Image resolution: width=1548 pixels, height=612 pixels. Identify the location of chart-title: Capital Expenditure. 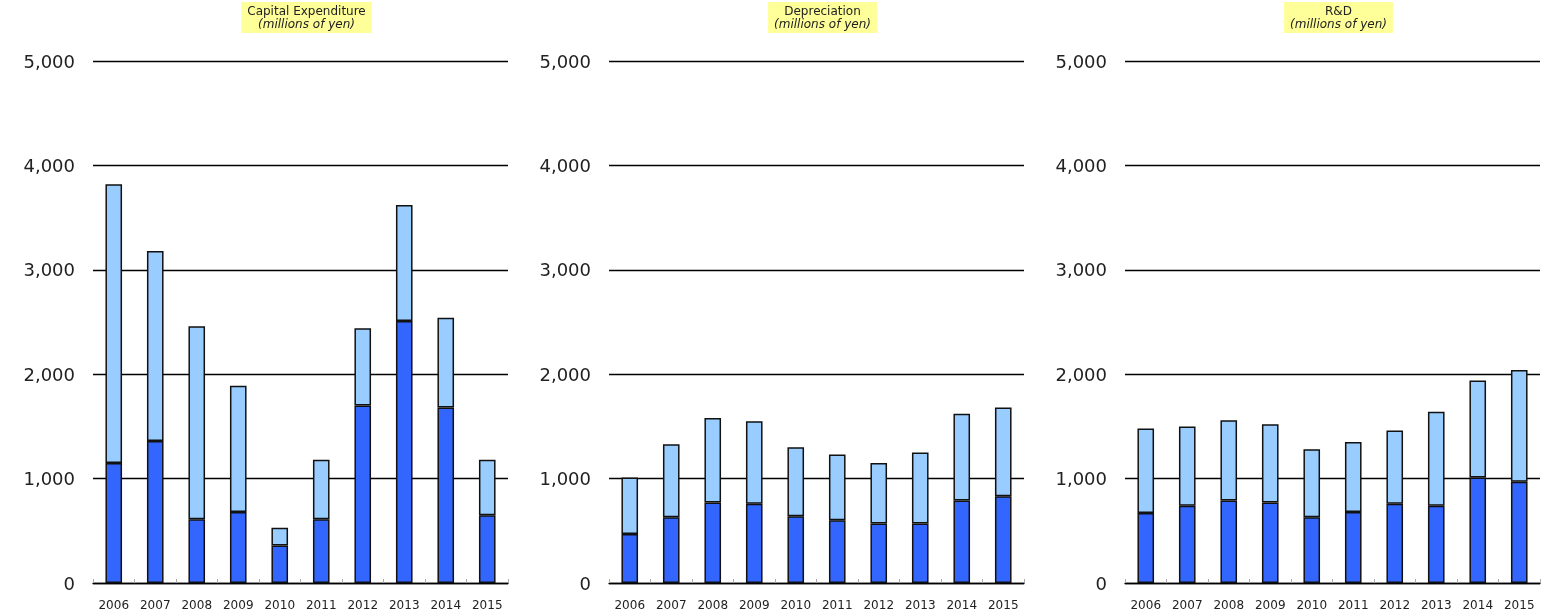
(306, 11).